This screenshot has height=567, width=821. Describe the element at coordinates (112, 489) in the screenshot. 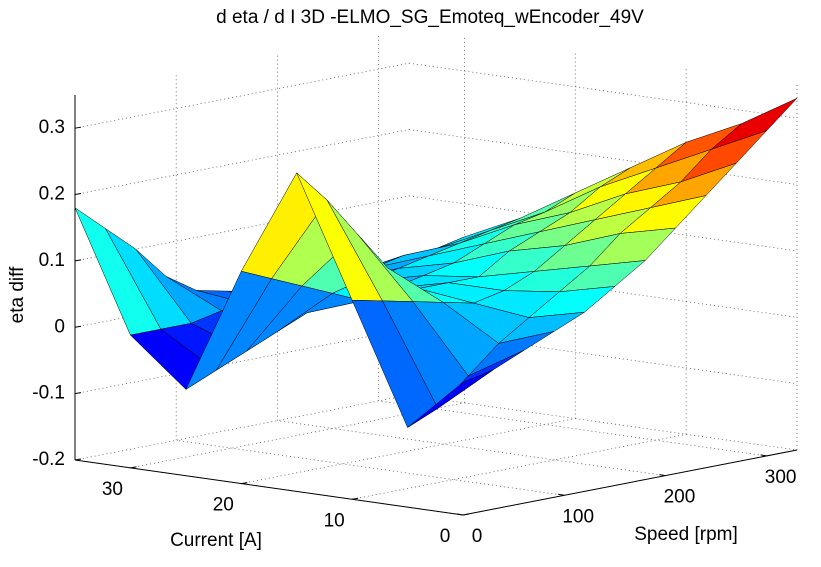

I see `y-tick-label: 30` at that location.